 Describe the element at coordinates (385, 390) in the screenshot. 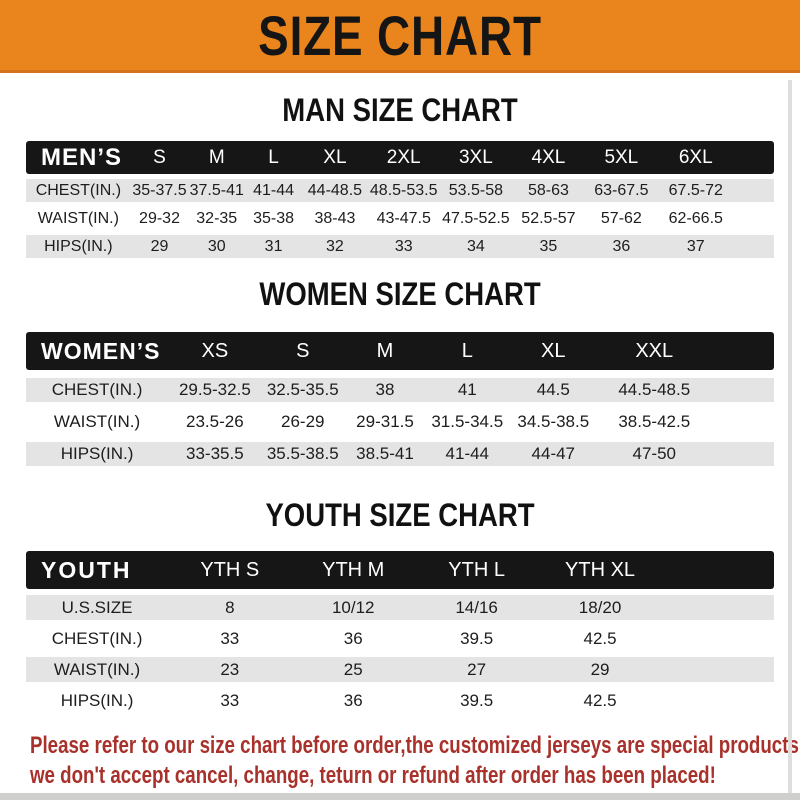

I see `value-cell: 38` at that location.